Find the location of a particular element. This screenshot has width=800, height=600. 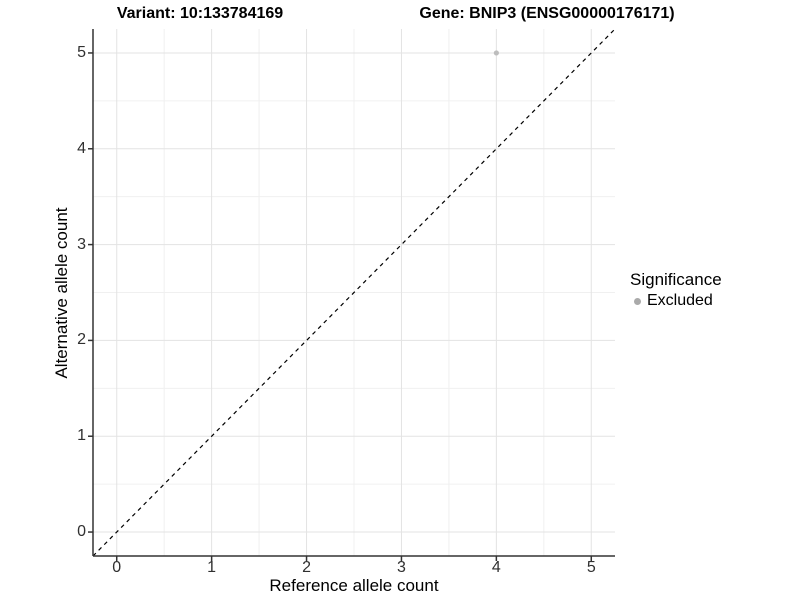

legend-items: Excluded is located at coordinates (676, 301).